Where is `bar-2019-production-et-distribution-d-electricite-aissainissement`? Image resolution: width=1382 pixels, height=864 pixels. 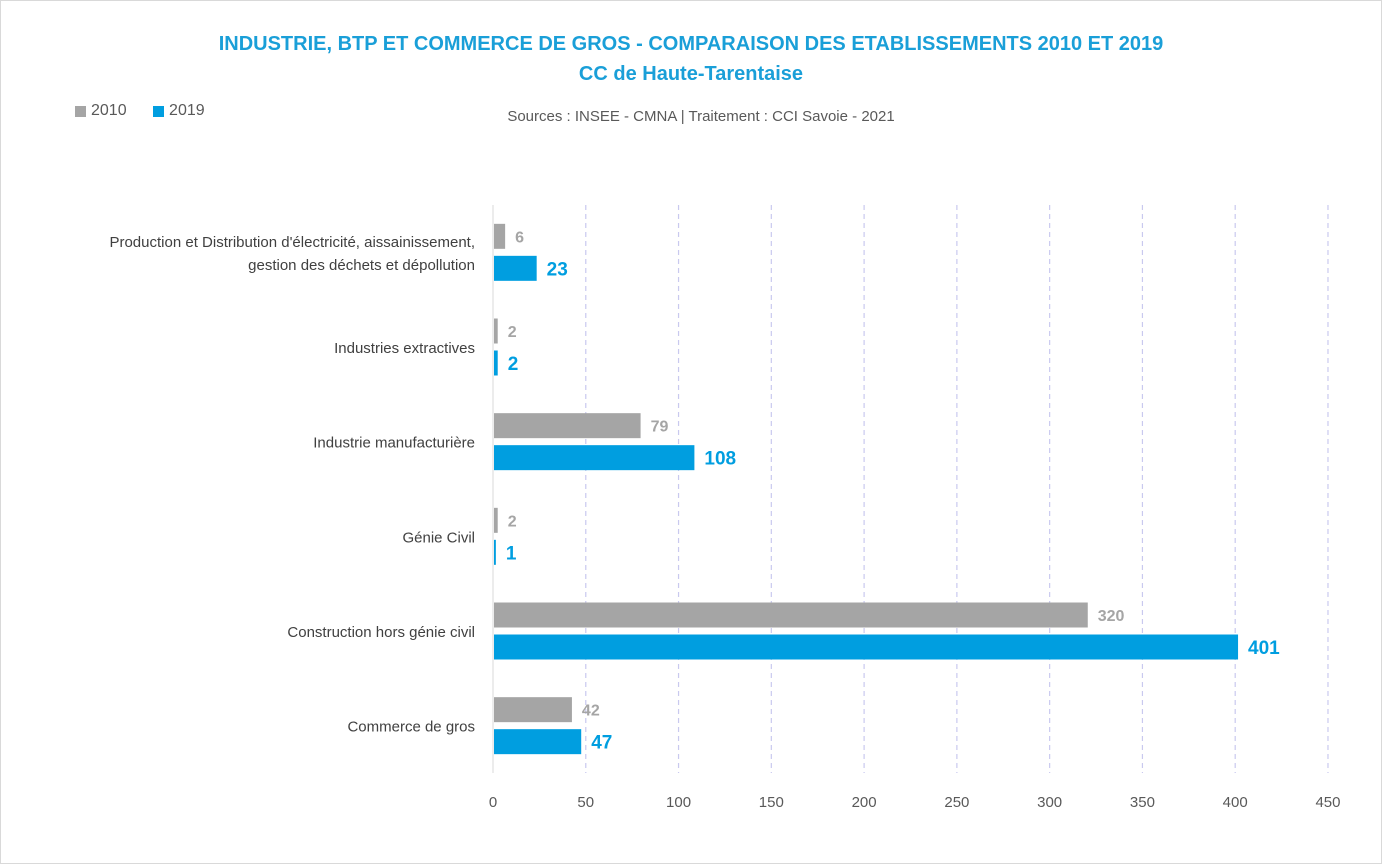
bar-2019-production-et-distribution-d-electricite-aissainissement is located at coordinates (515, 268).